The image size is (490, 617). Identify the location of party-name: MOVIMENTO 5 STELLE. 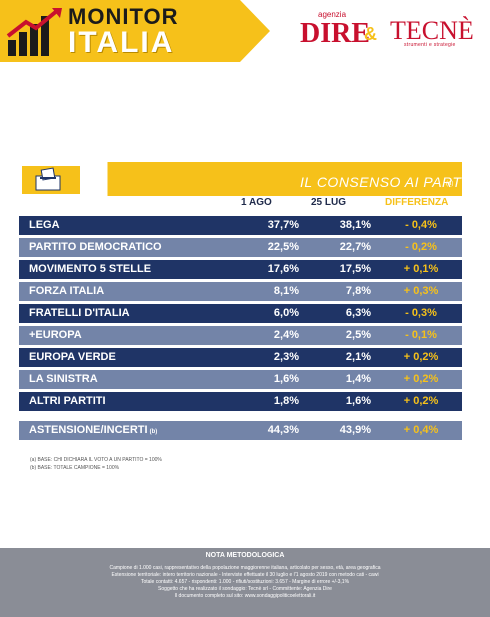
(90, 269).